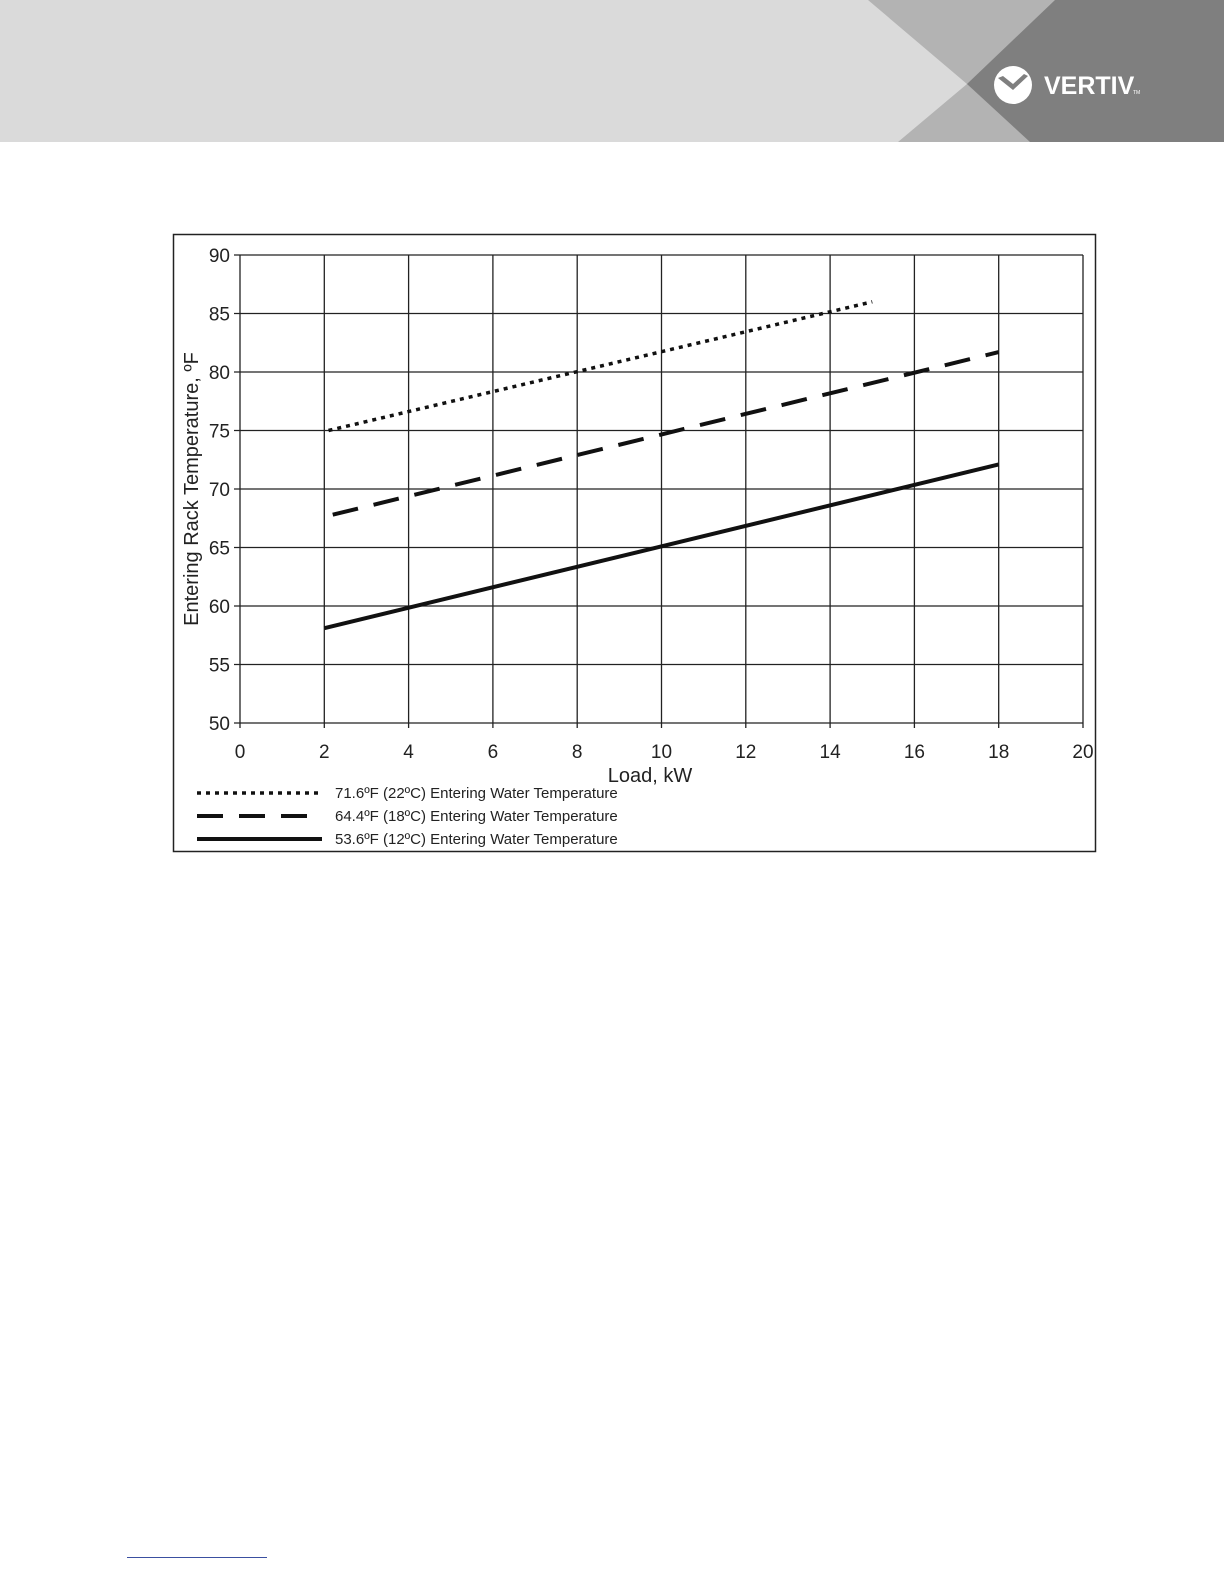 This screenshot has width=1224, height=1584. What do you see at coordinates (1082, 752) in the screenshot?
I see `x-tick-label: 20` at bounding box center [1082, 752].